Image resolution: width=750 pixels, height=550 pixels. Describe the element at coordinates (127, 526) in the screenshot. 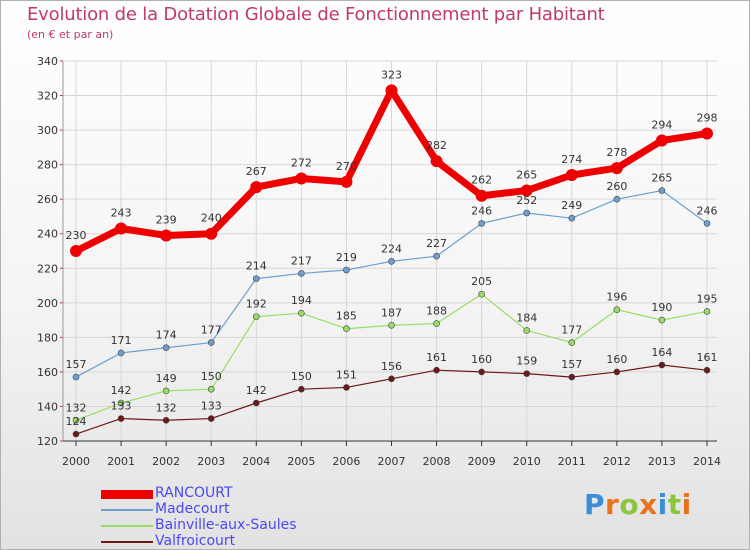

I see `legend-swatch-bainville` at that location.